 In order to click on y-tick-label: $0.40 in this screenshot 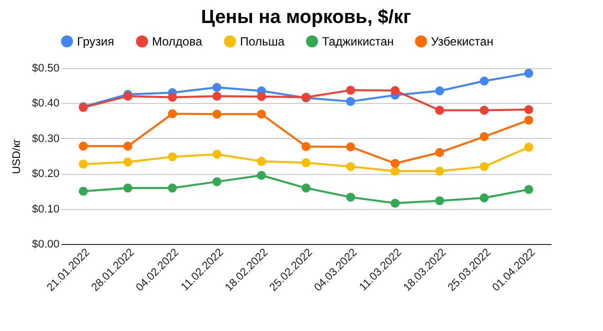, I will do `click(46, 104)`.